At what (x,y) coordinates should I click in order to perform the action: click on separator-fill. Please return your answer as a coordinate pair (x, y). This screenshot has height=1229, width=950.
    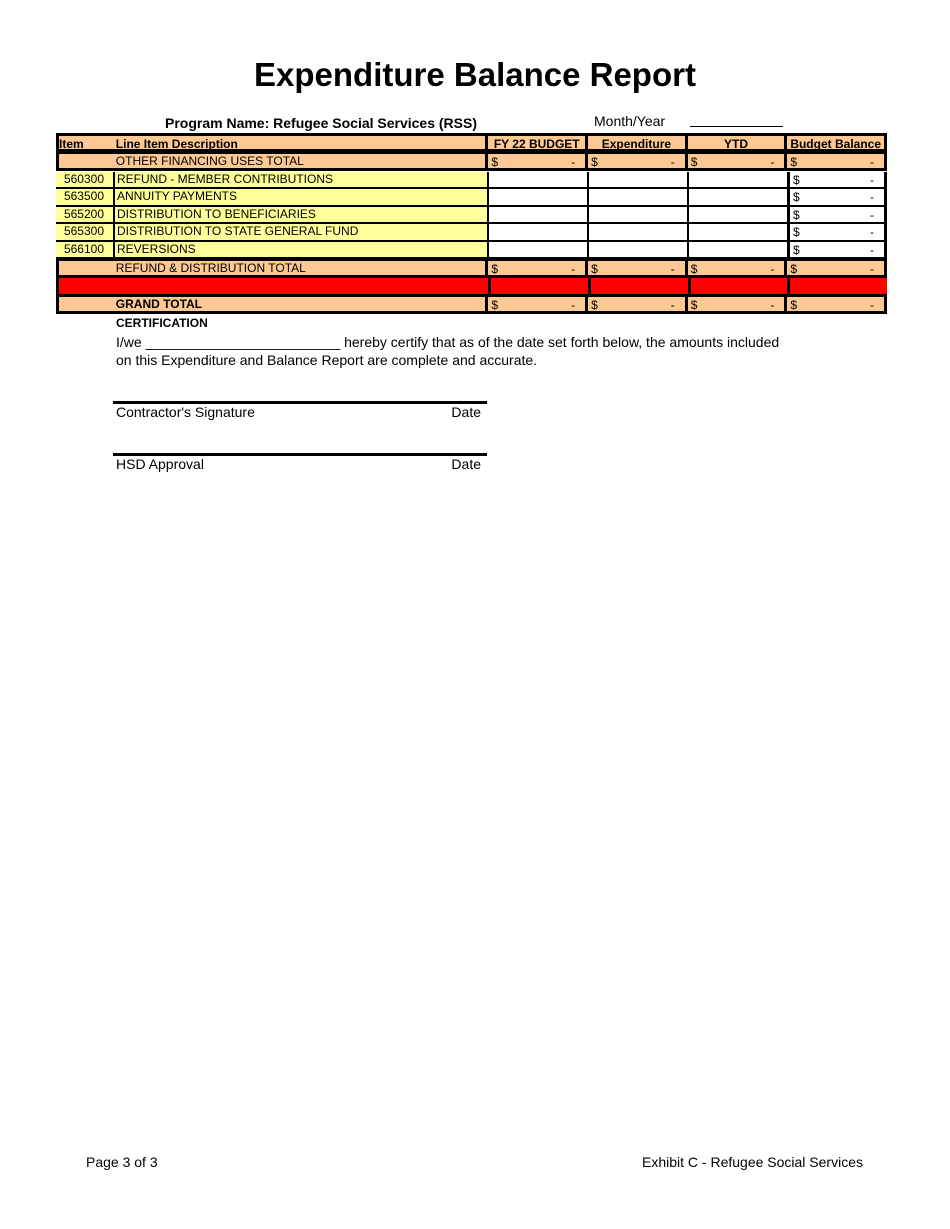
    Looking at the image, I should click on (273, 286).